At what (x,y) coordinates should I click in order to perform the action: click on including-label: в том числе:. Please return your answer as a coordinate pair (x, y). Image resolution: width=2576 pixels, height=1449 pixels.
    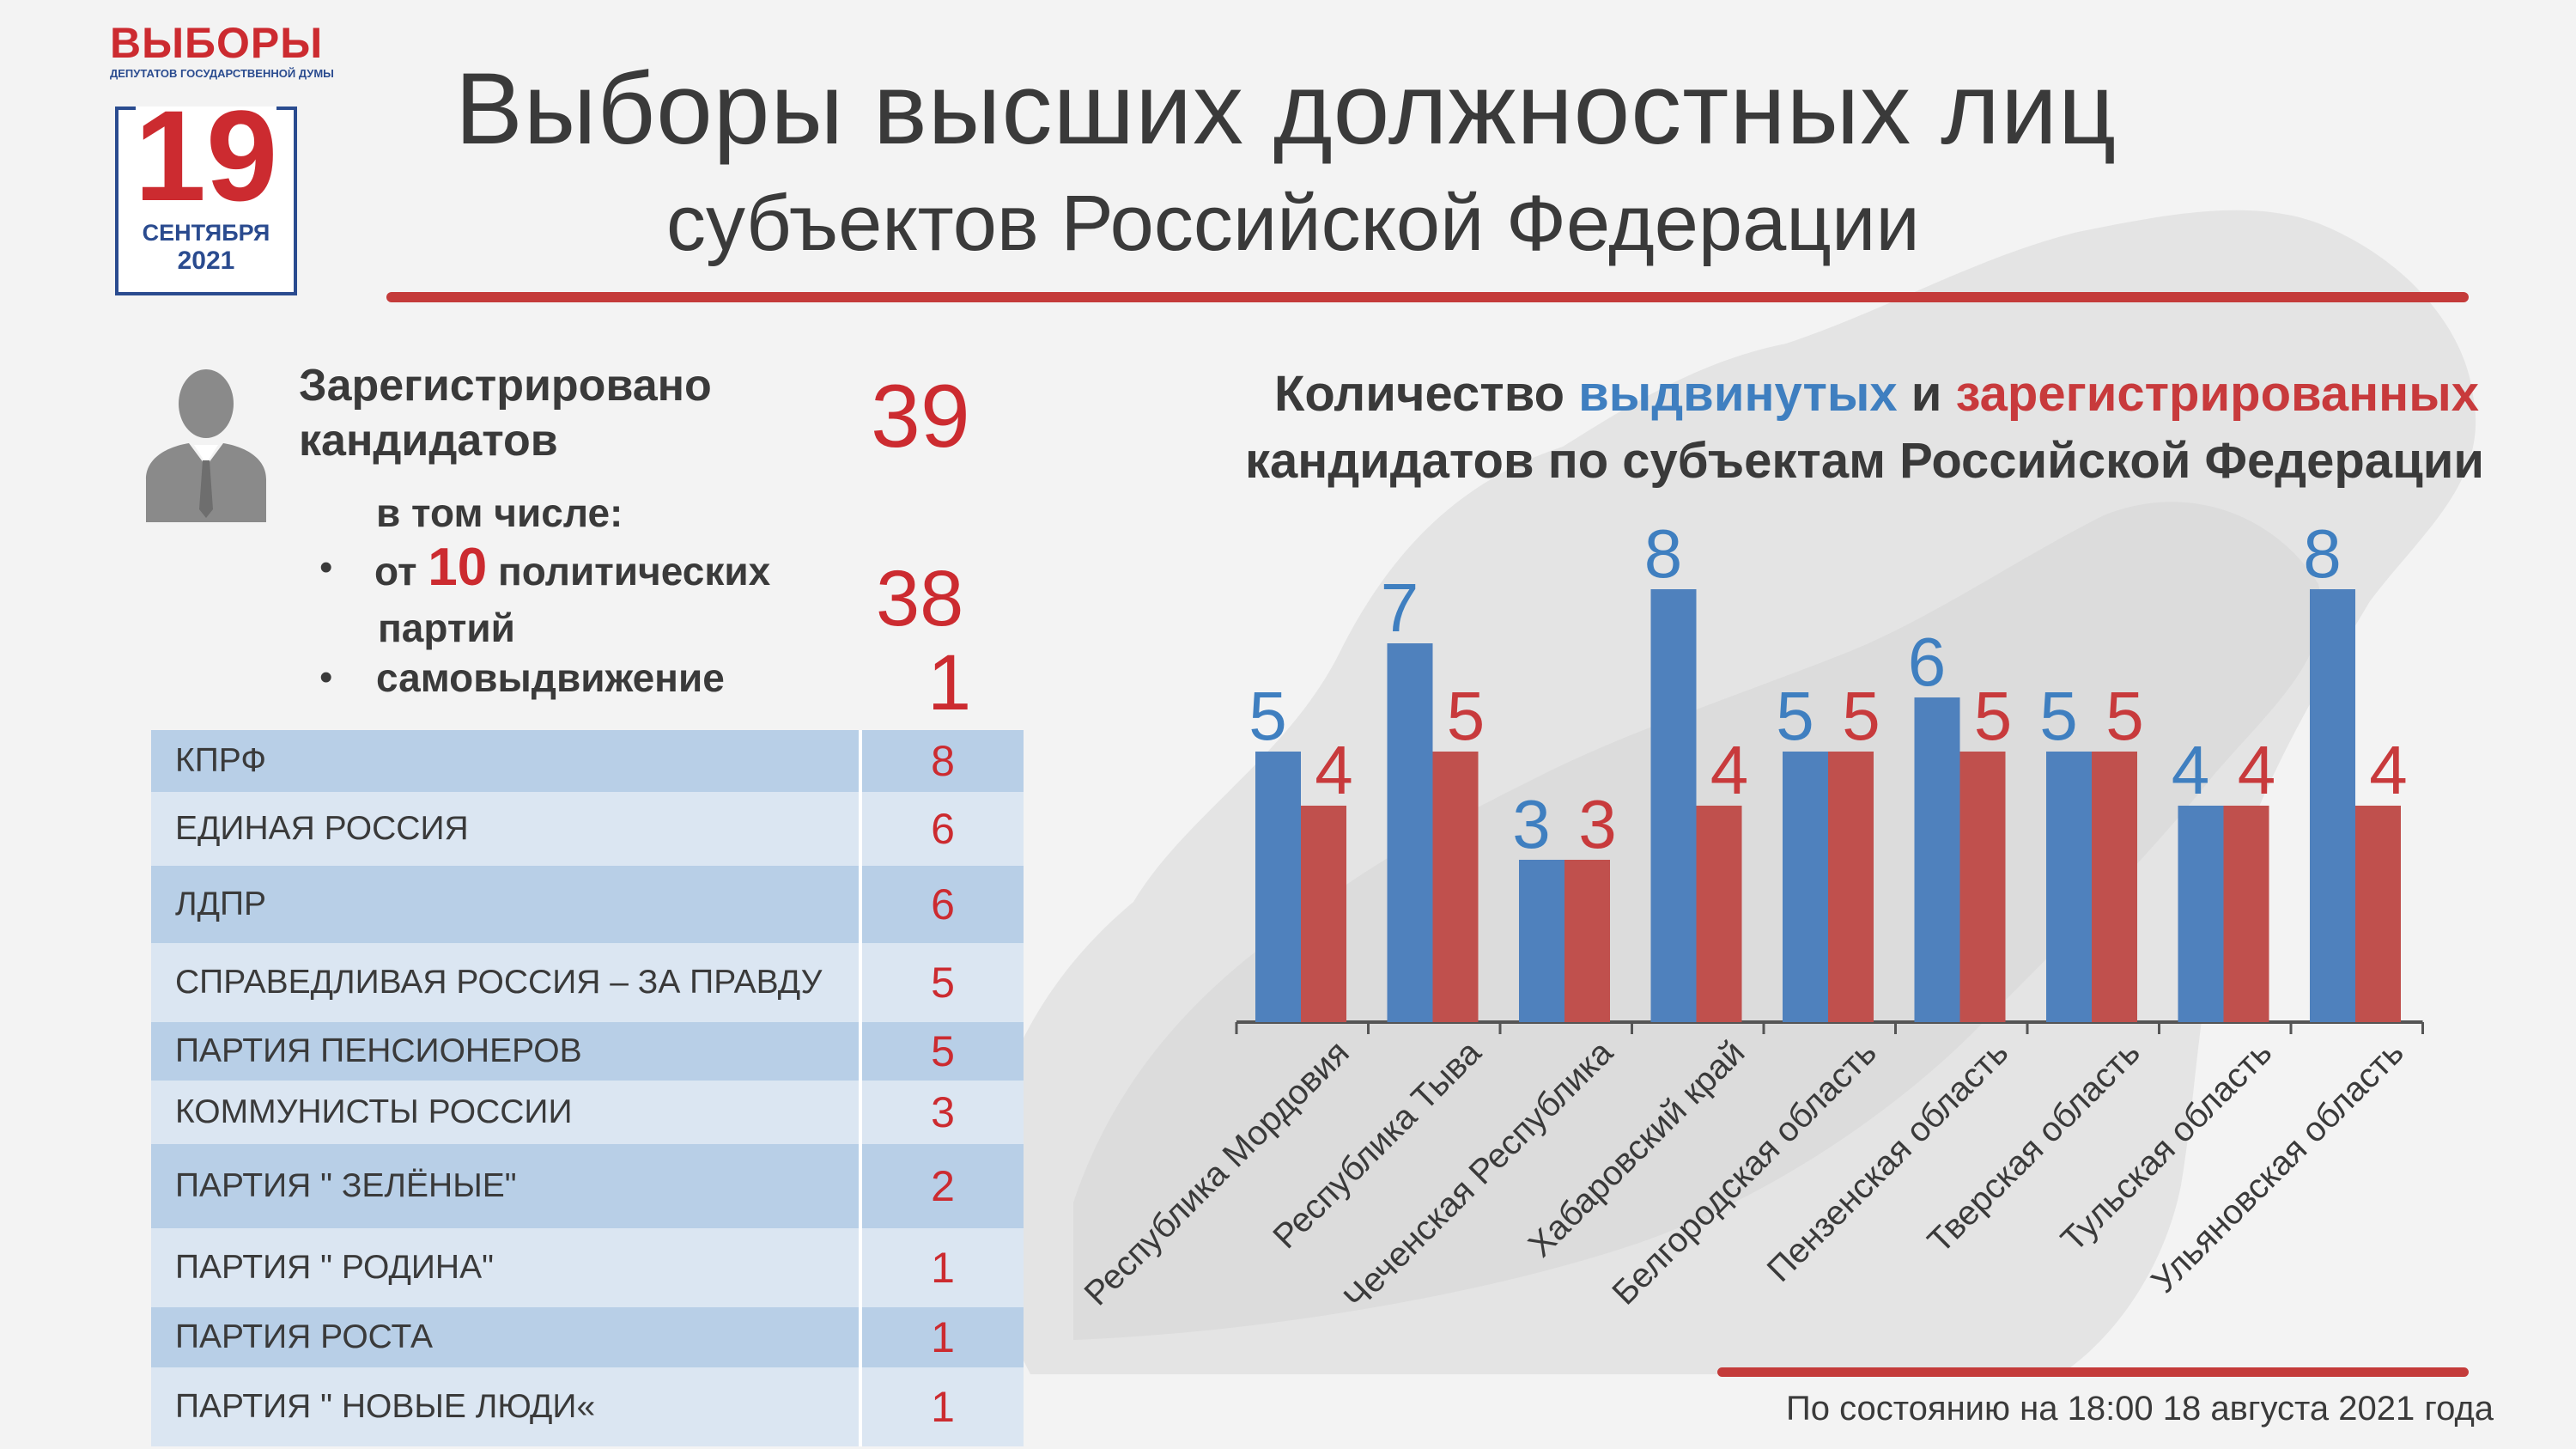
    Looking at the image, I should click on (499, 512).